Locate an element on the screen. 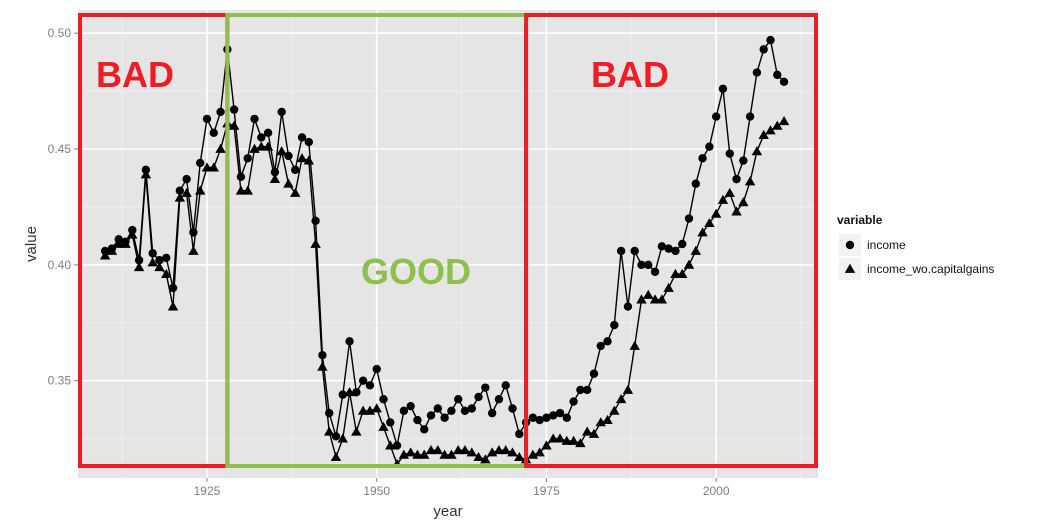  x-axis-title: year is located at coordinates (447, 511).